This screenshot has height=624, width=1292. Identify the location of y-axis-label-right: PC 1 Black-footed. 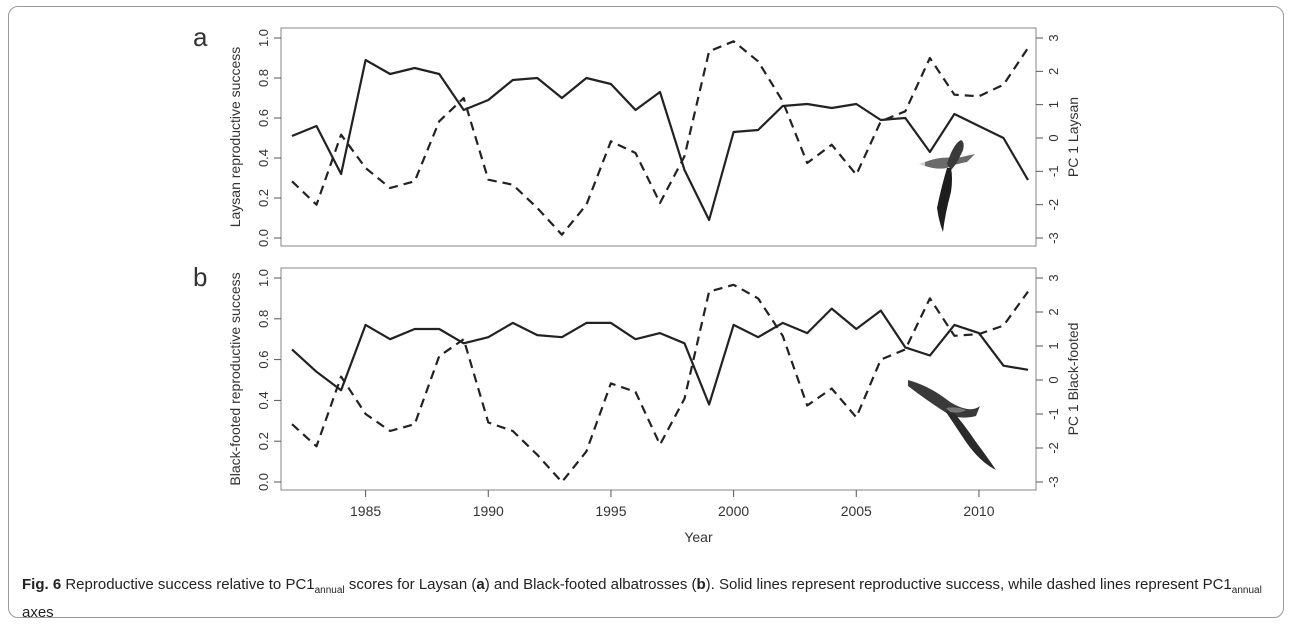
(1073, 379).